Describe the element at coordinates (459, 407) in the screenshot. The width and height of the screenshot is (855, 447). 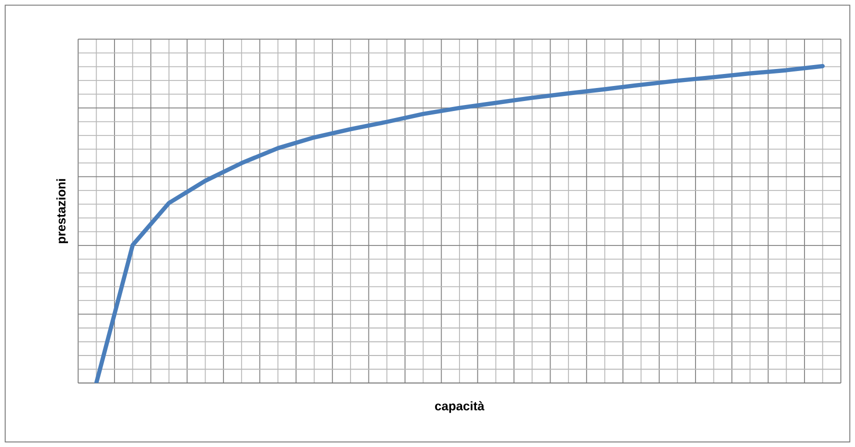
I see `x-axis-title: capacità` at that location.